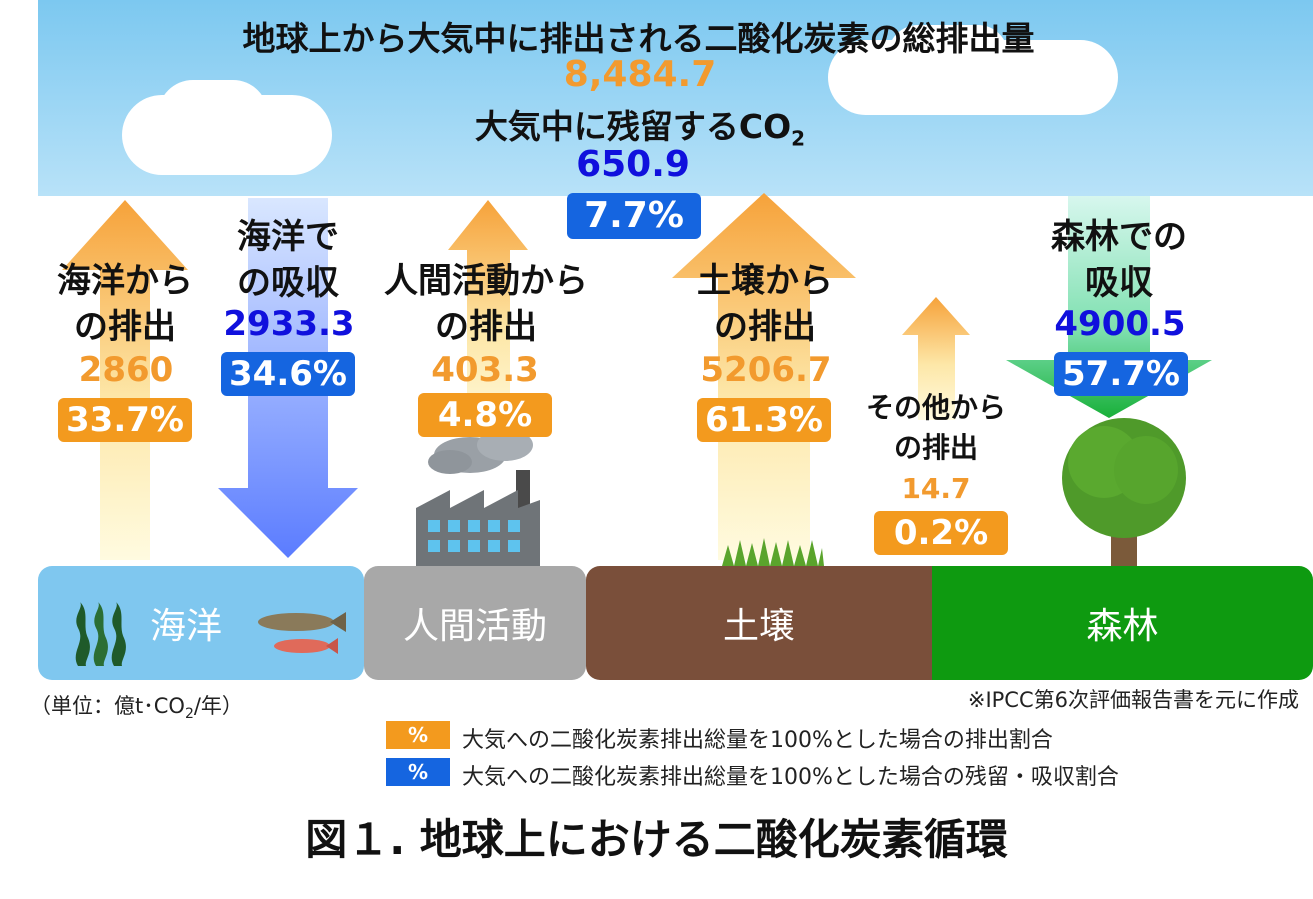  I want to click on soil-emission-label-line2: の排出, so click(765, 327).